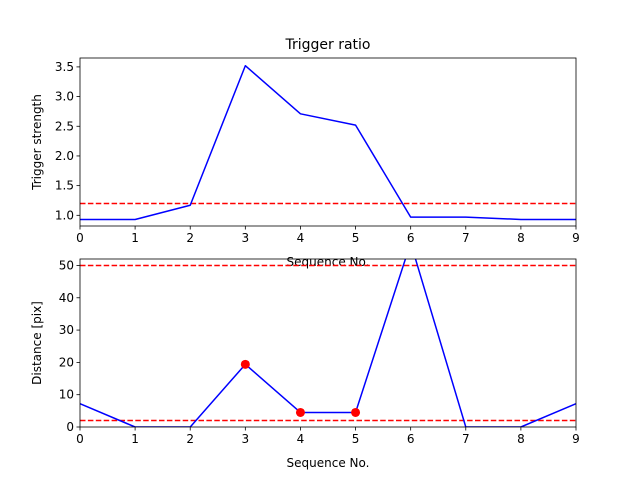 This screenshot has height=480, width=640. I want to click on bottom-y-tick-label: 50, so click(66, 265).